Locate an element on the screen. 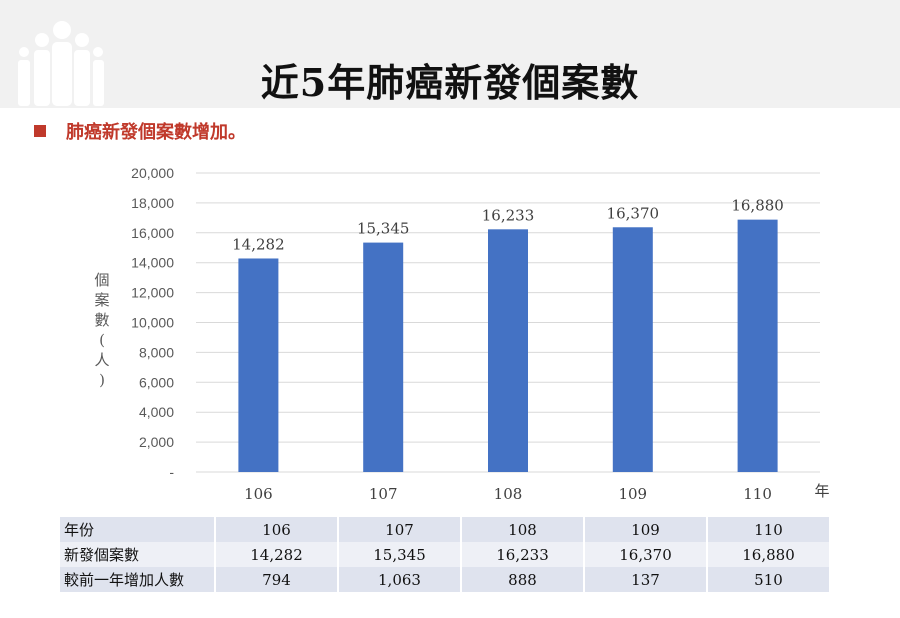  table-row: 新發個案數 14,282 15,345 16,233 16,370 16,880 is located at coordinates (444, 554).